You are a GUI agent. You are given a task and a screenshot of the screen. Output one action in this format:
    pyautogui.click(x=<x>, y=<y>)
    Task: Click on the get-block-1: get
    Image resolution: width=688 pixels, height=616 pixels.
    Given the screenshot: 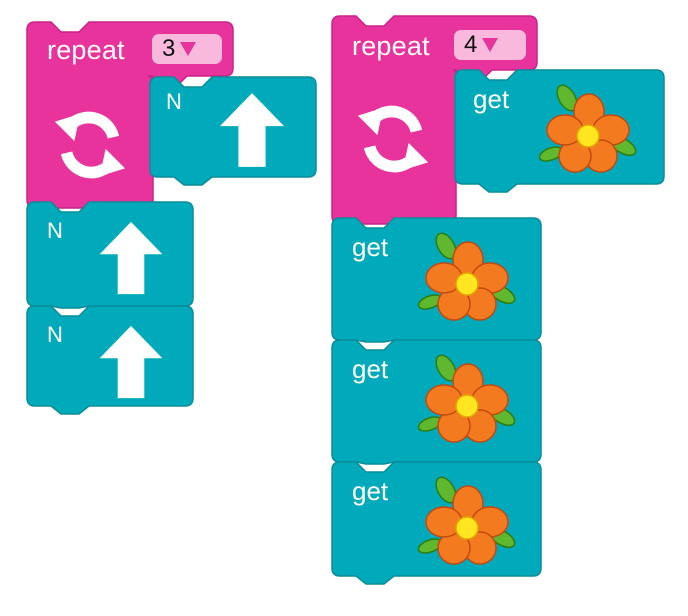 What is the action you would take?
    pyautogui.click(x=436, y=280)
    